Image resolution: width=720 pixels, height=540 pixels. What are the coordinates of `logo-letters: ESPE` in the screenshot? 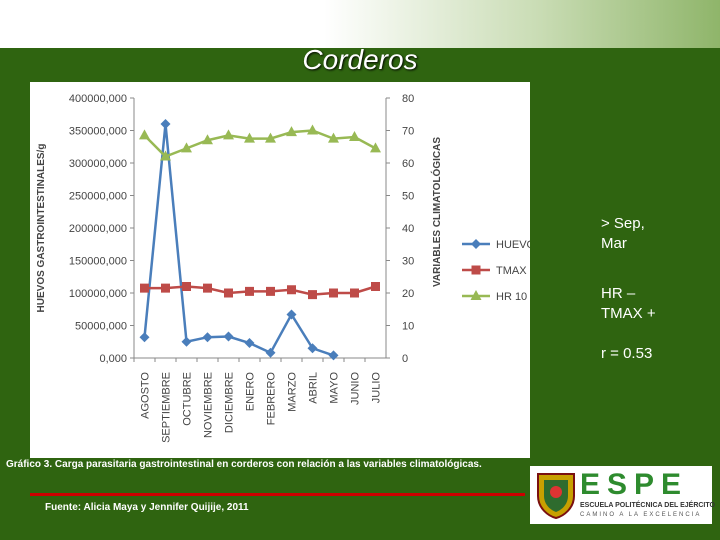 It's located at (634, 484).